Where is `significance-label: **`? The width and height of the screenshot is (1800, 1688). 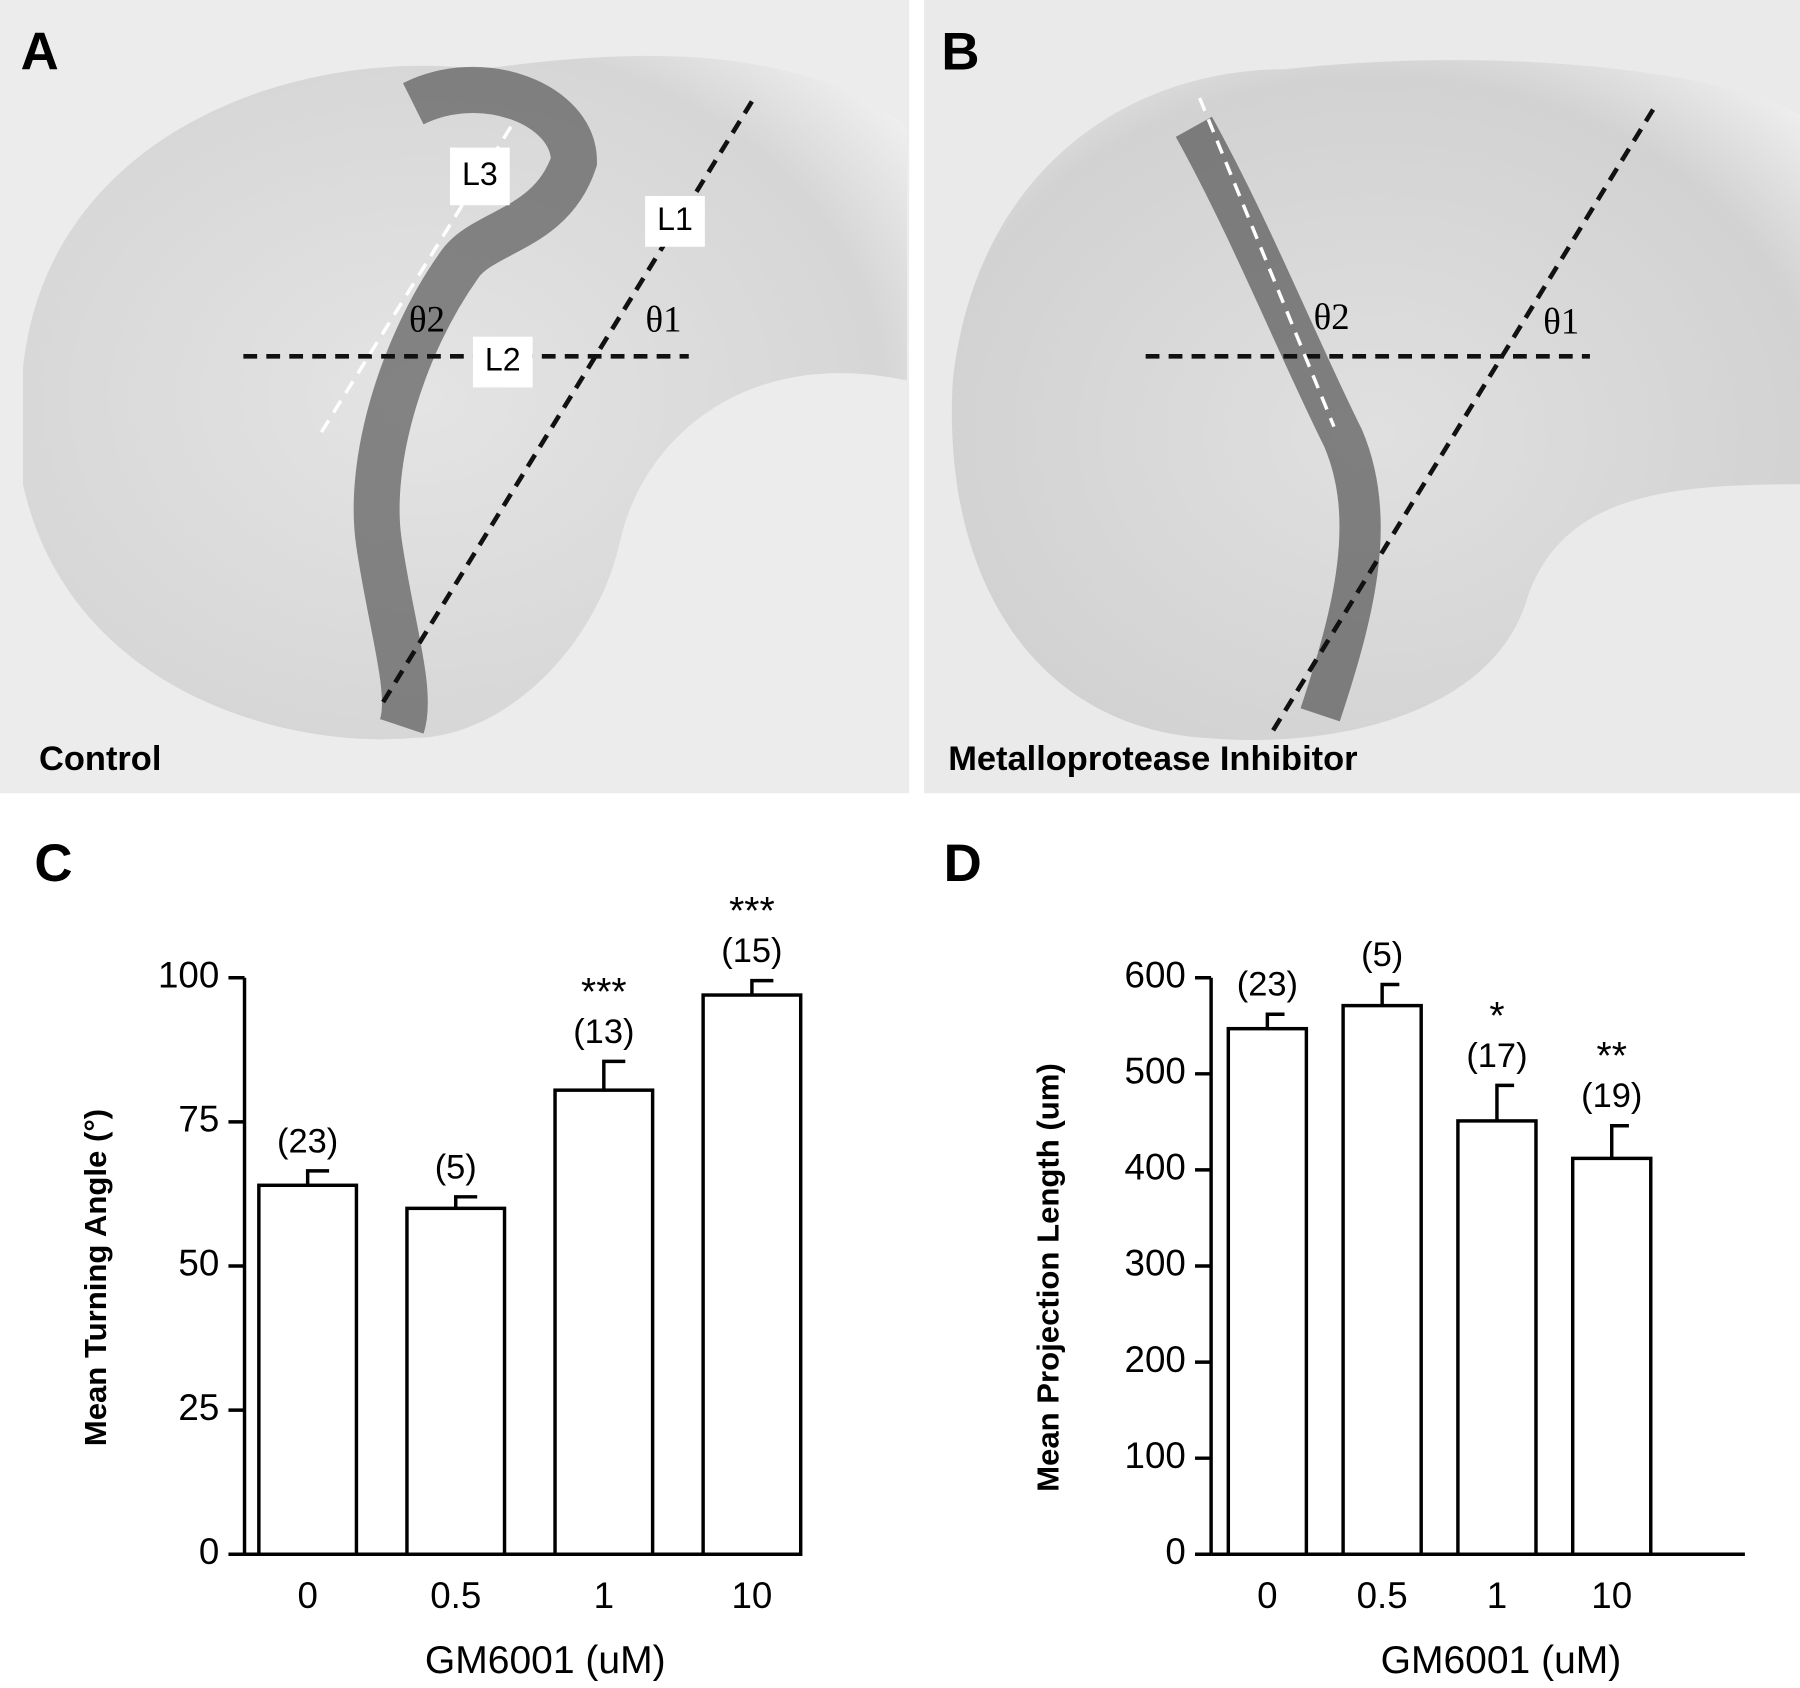 significance-label: ** is located at coordinates (1612, 1056).